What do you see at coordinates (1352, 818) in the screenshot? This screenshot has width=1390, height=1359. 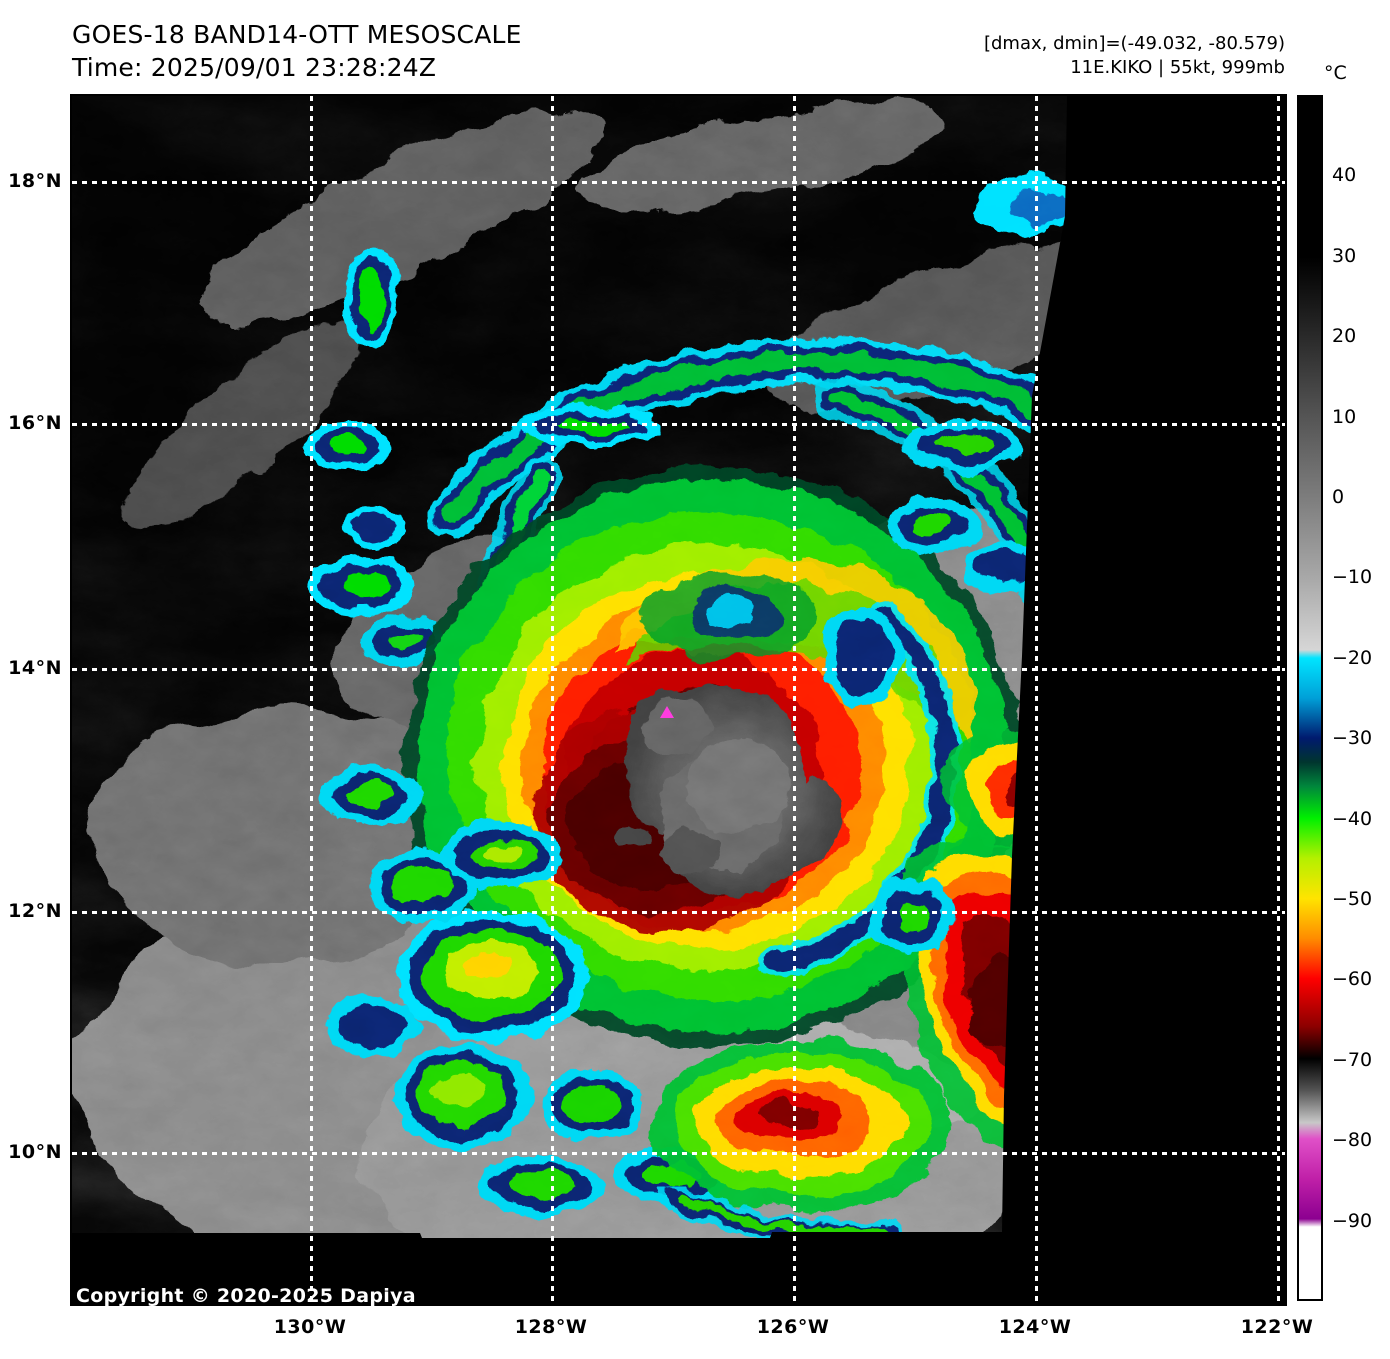 I see `colorbar-tick-neg40: −40` at bounding box center [1352, 818].